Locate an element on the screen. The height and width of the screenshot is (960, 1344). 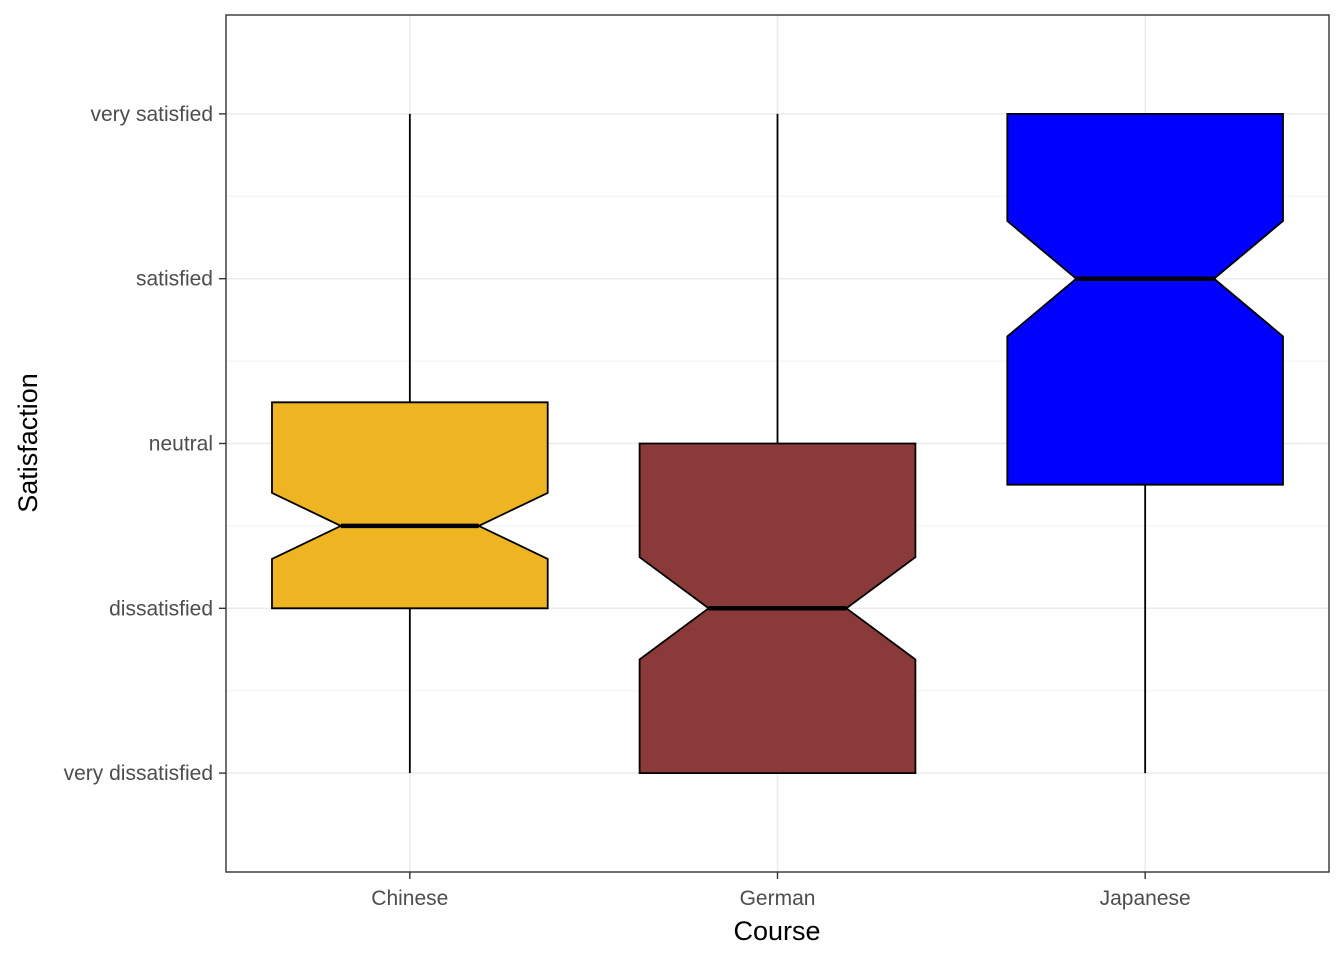
x-axis: Chinese German Japanese is located at coordinates (781, 891).